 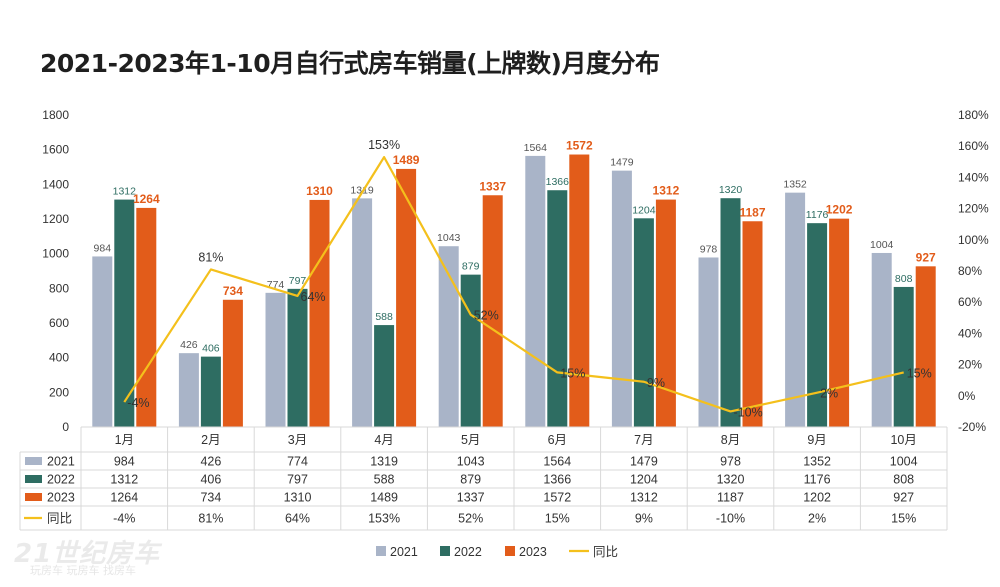 What do you see at coordinates (297, 519) in the screenshot?
I see `table-cell: 64%` at bounding box center [297, 519].